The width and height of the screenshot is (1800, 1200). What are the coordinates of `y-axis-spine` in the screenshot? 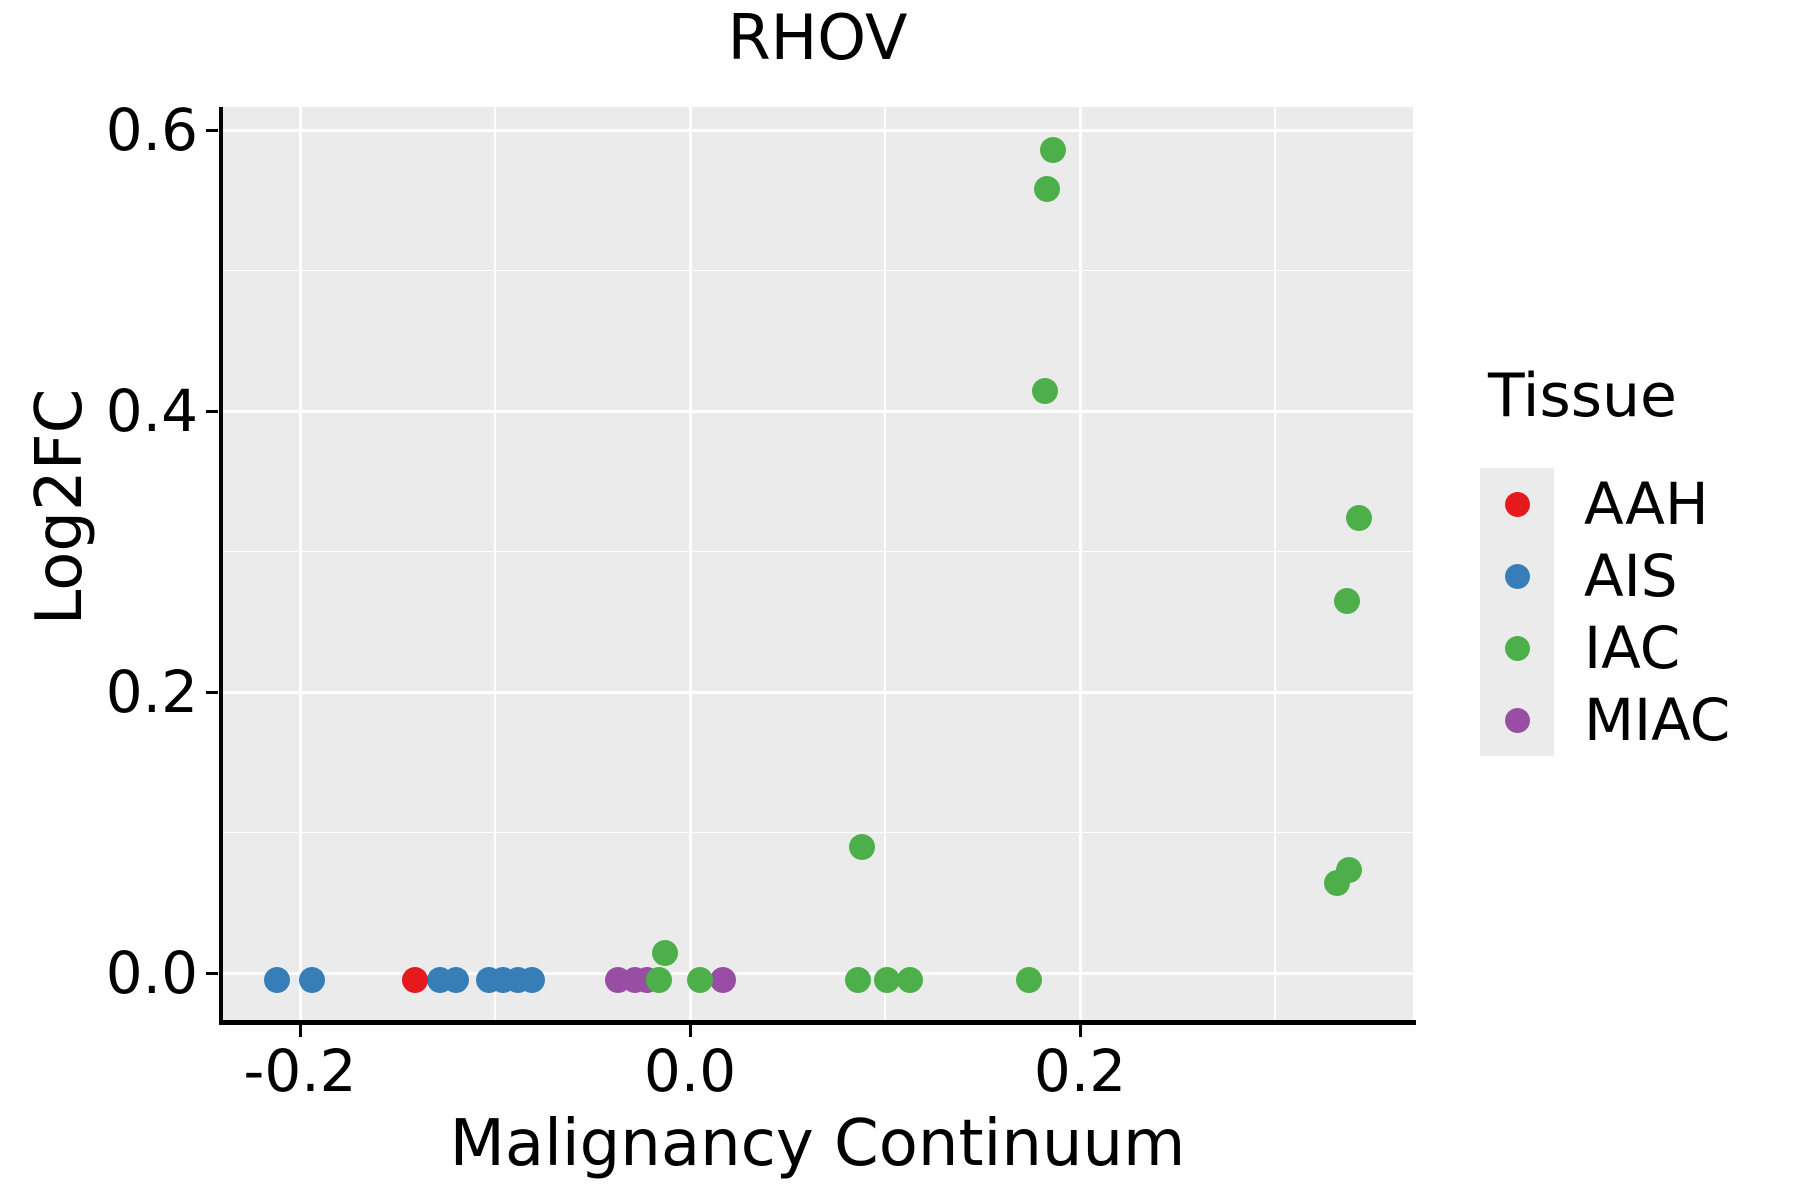 It's located at (221, 566).